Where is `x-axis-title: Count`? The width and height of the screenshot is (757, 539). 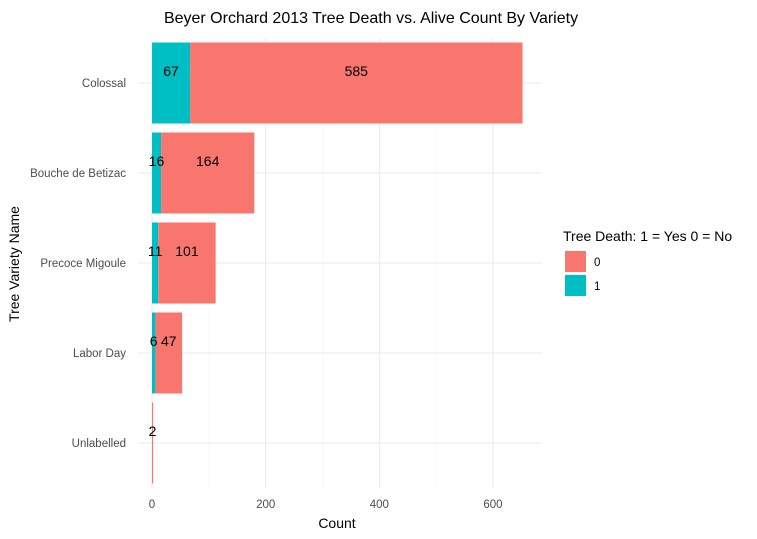
x-axis-title: Count is located at coordinates (336, 523).